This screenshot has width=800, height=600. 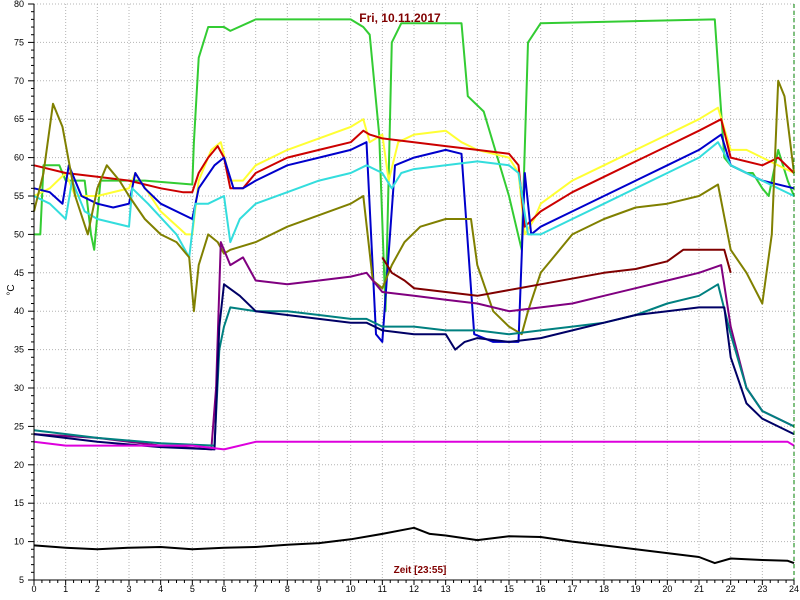 What do you see at coordinates (794, 589) in the screenshot?
I see `x-tick-label: 24` at bounding box center [794, 589].